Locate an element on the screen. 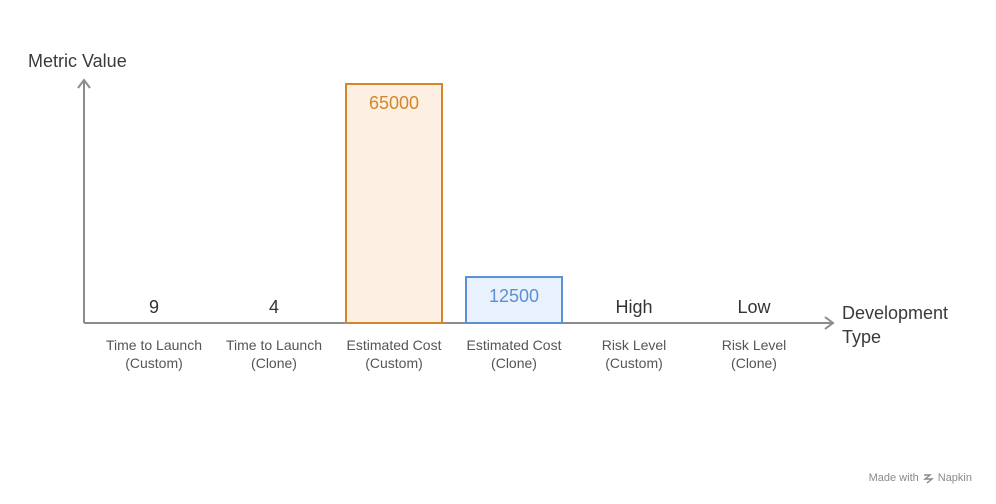 Image resolution: width=996 pixels, height=504 pixels. y-axis-title: Metric Value is located at coordinates (77, 61).